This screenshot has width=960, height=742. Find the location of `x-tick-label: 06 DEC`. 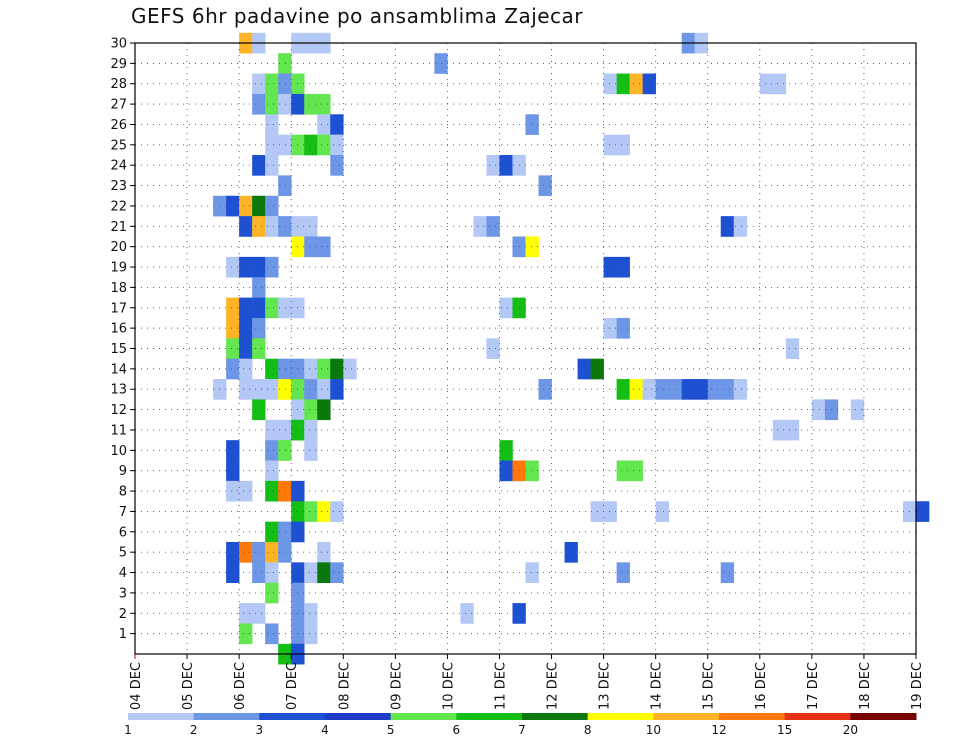

x-tick-label: 06 DEC is located at coordinates (240, 686).